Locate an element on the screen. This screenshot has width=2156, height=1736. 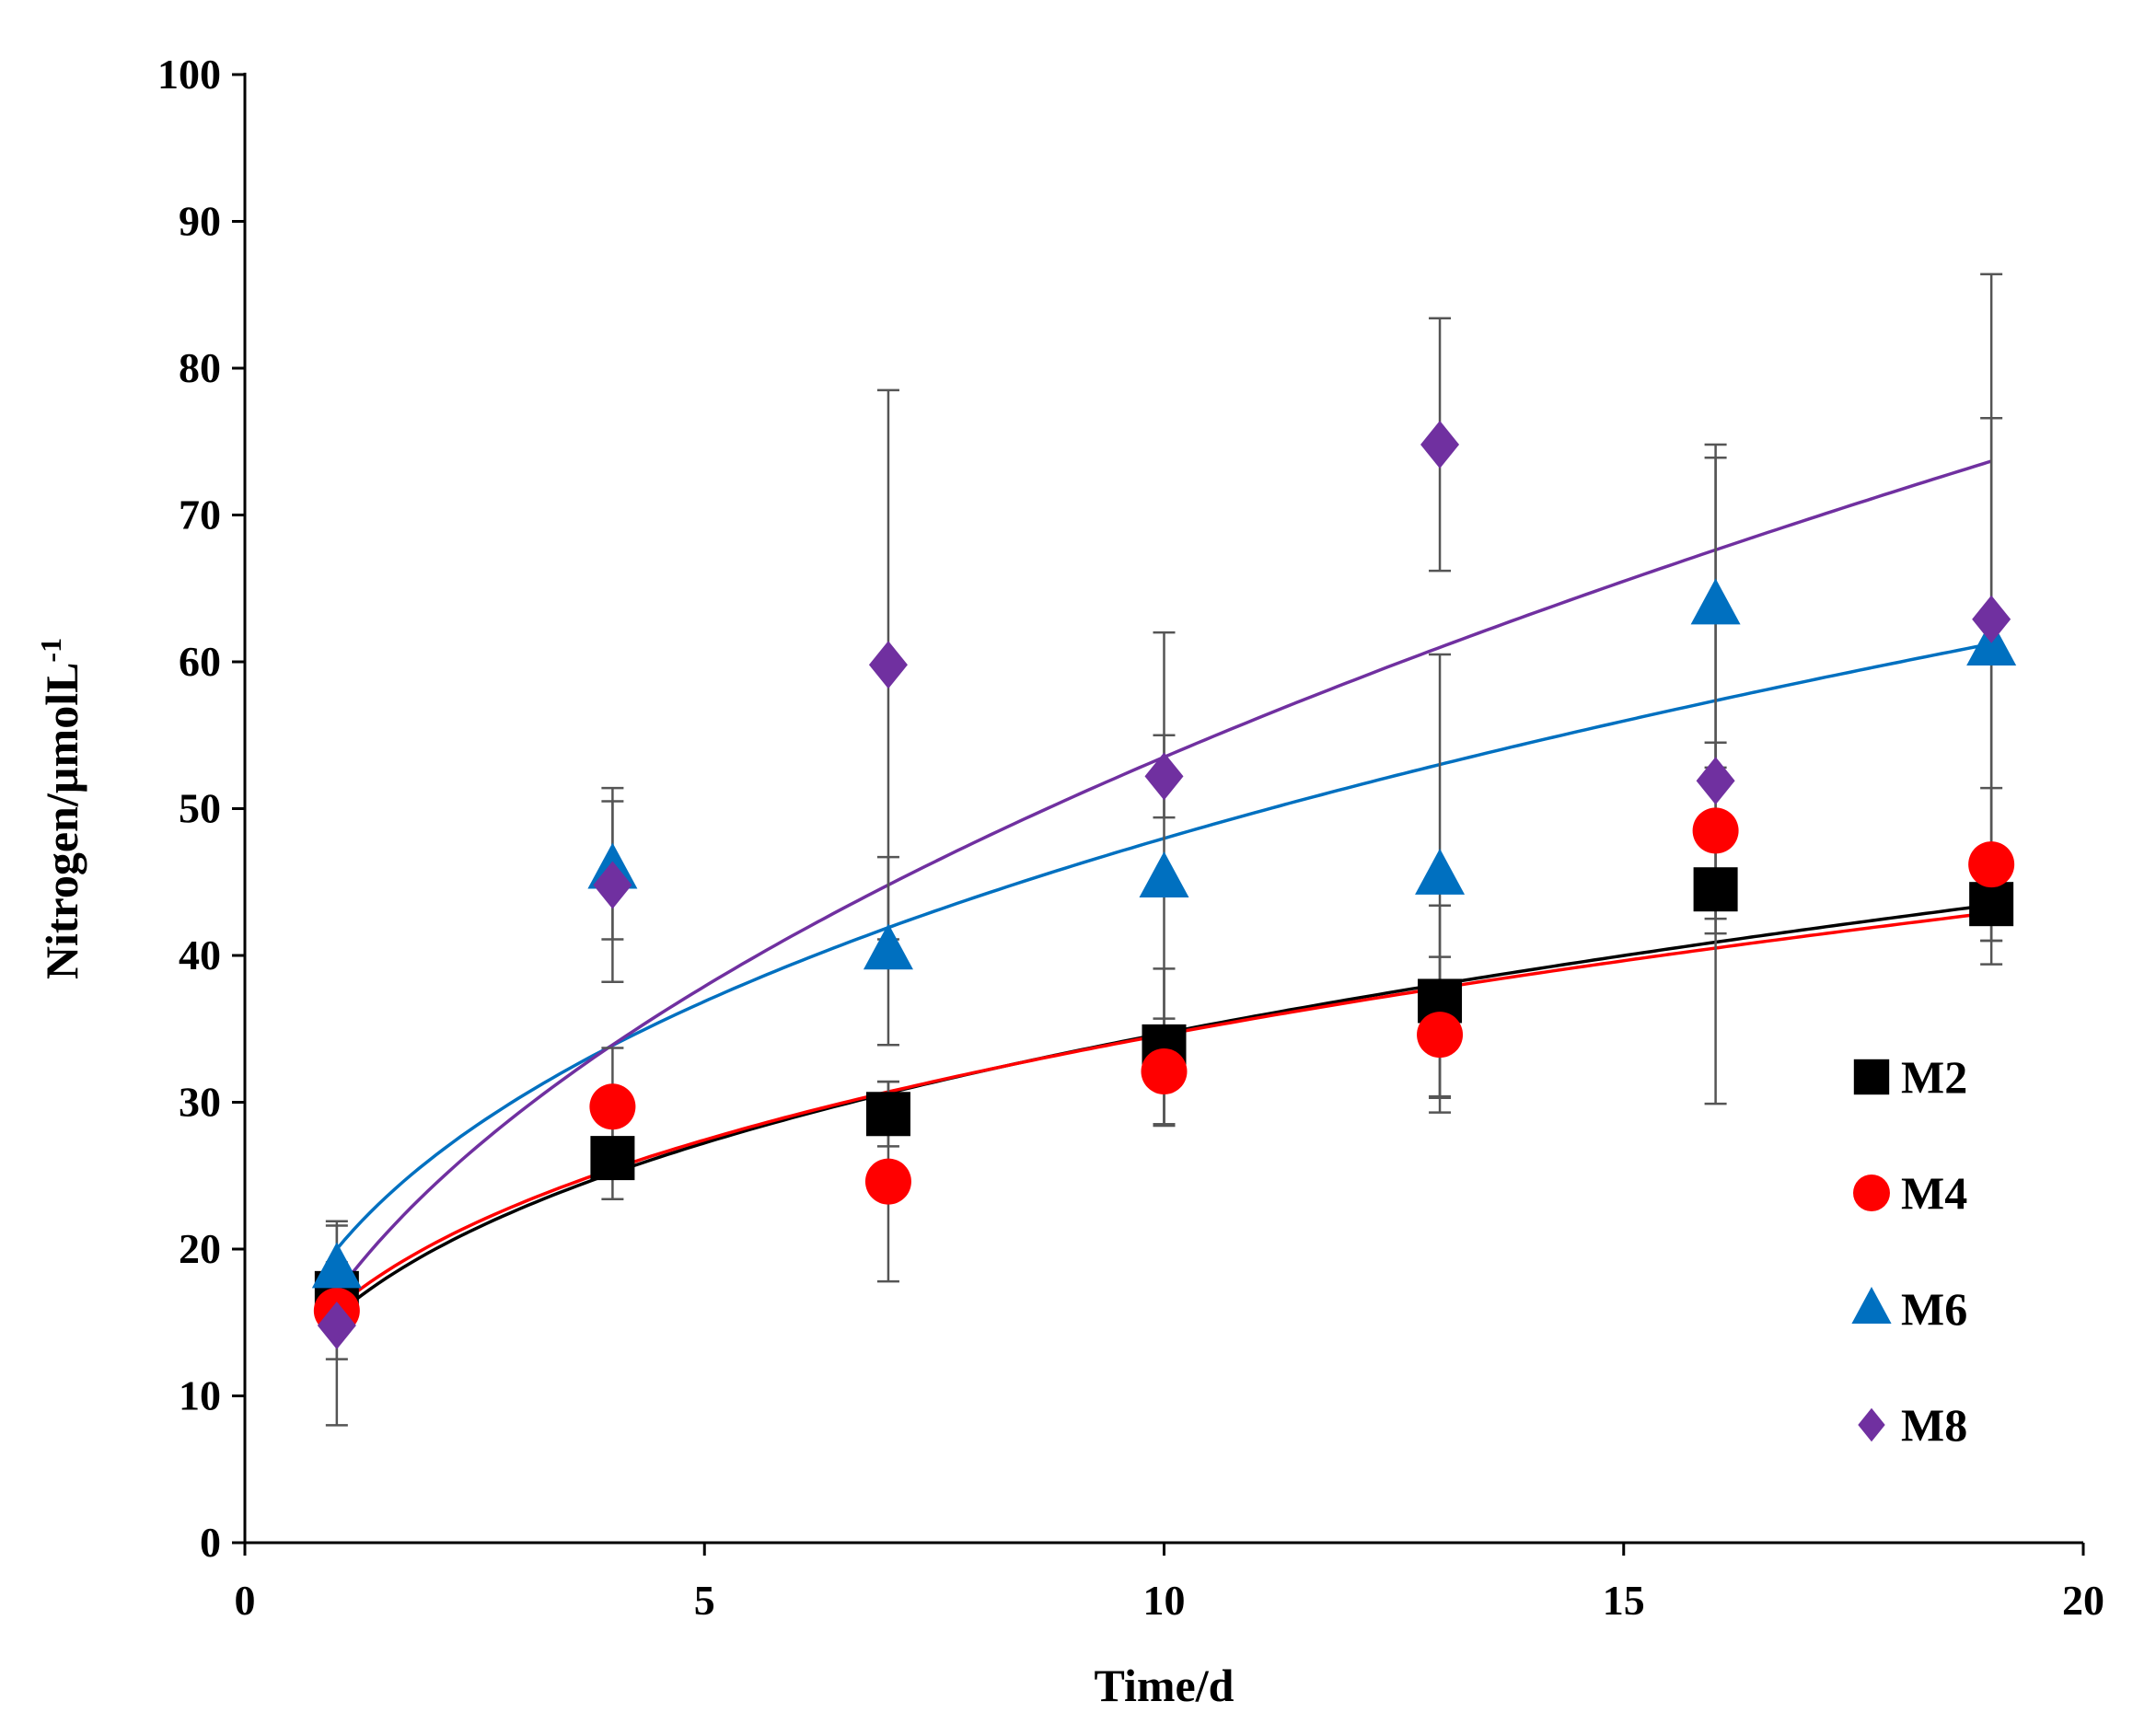
y-tick-label: 70 is located at coordinates (200, 515).